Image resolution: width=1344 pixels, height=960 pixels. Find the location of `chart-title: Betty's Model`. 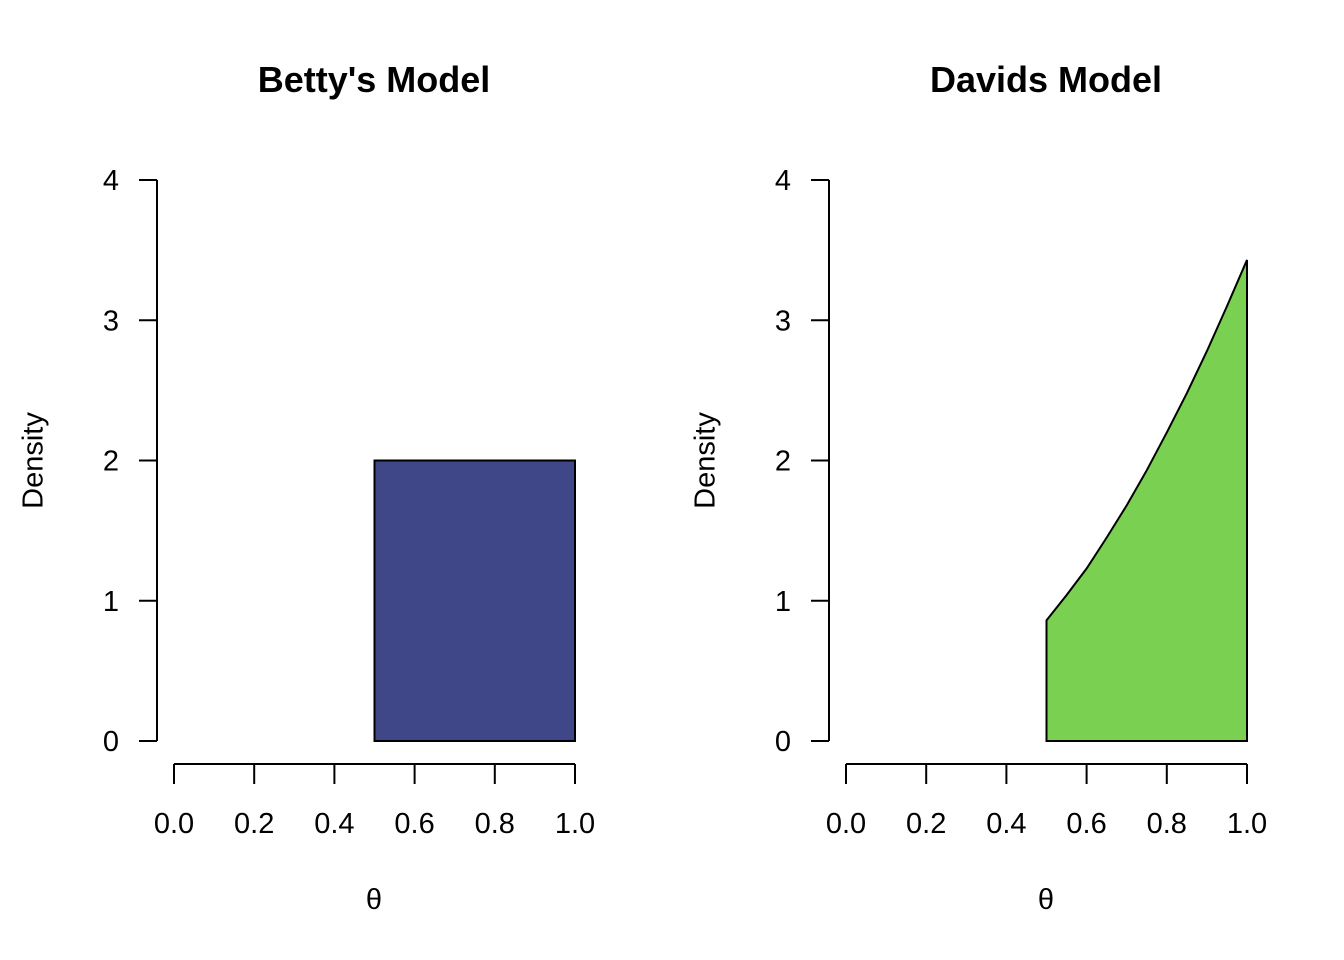

chart-title: Betty's Model is located at coordinates (374, 79).